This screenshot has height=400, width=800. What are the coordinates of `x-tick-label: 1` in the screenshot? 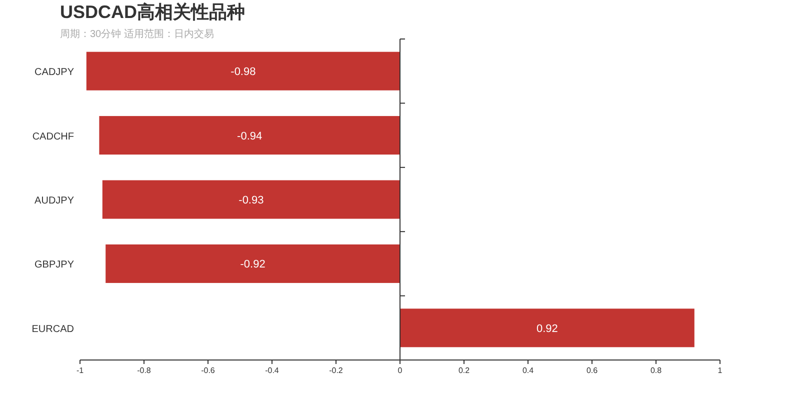 It's located at (720, 370).